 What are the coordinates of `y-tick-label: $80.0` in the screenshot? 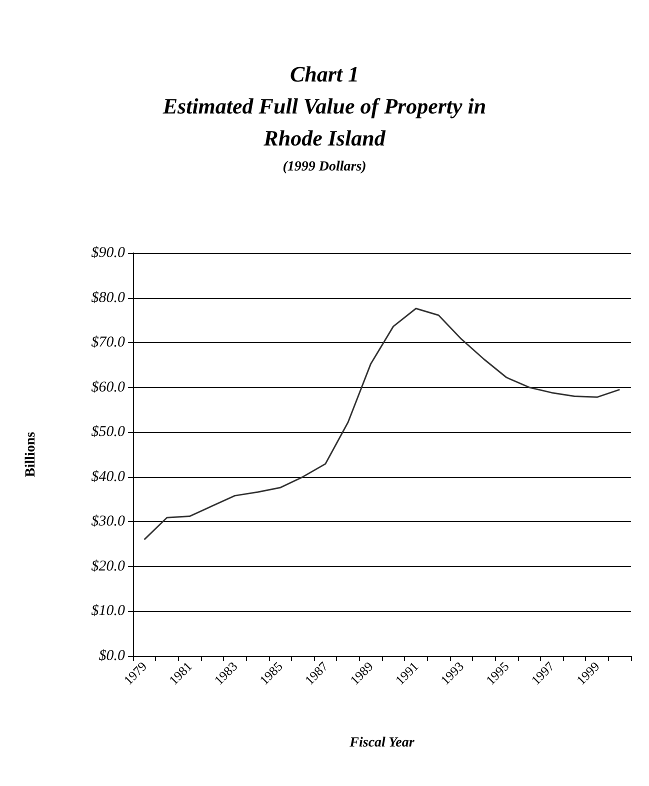 It's located at (108, 298).